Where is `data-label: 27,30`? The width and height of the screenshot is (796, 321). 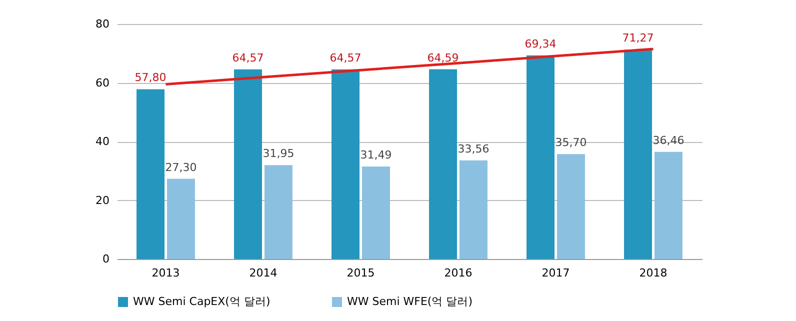
data-label: 27,30 is located at coordinates (181, 167).